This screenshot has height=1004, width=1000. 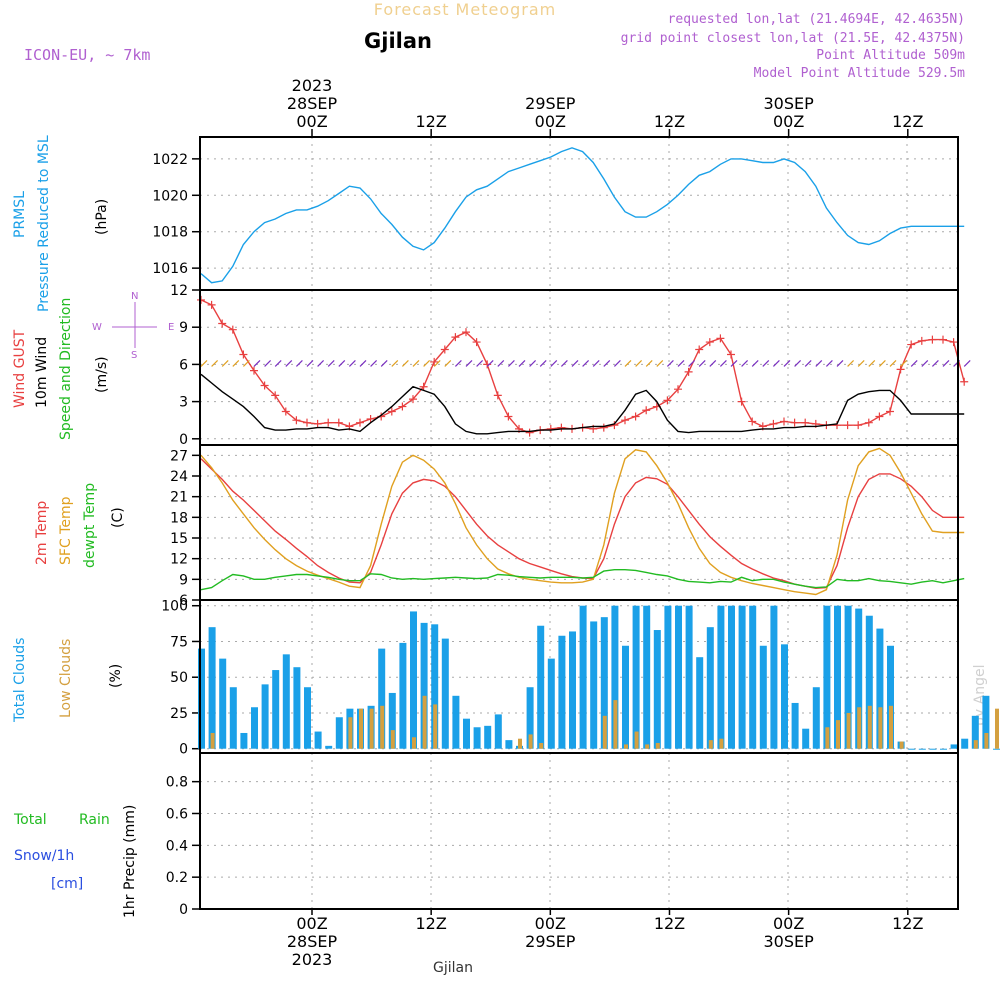 What do you see at coordinates (453, 968) in the screenshot?
I see `footer-location: Gjilan` at bounding box center [453, 968].